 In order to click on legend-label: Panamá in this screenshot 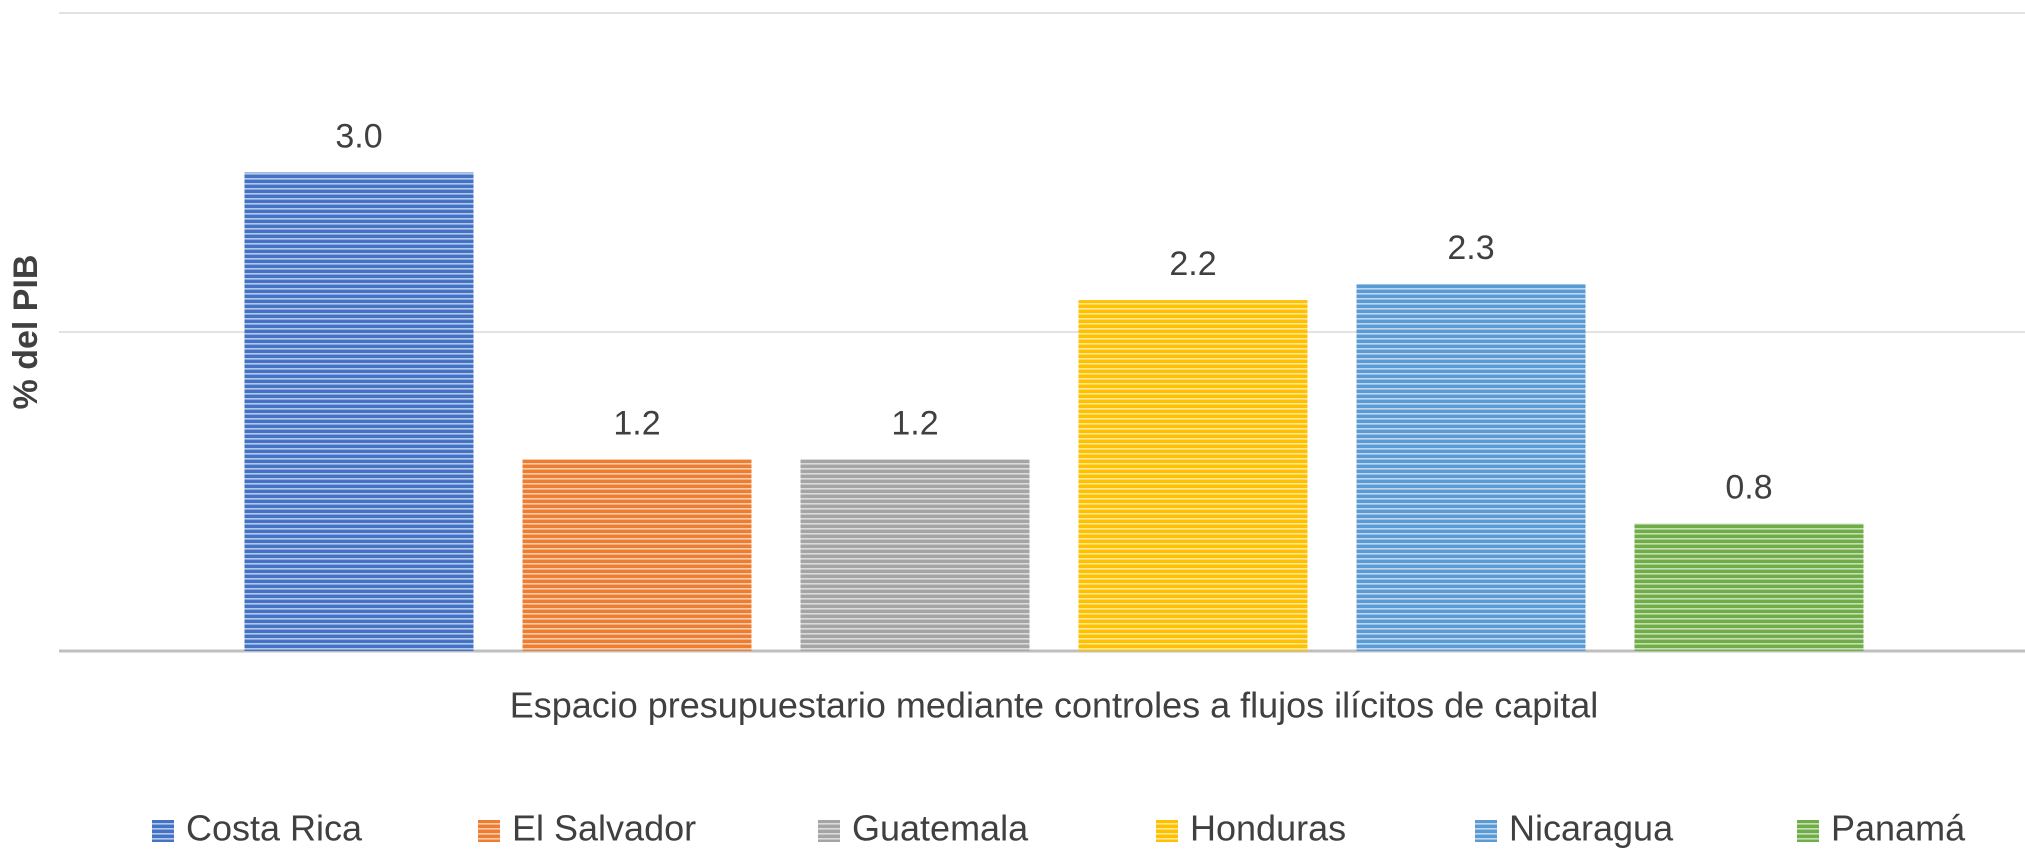, I will do `click(1898, 828)`.